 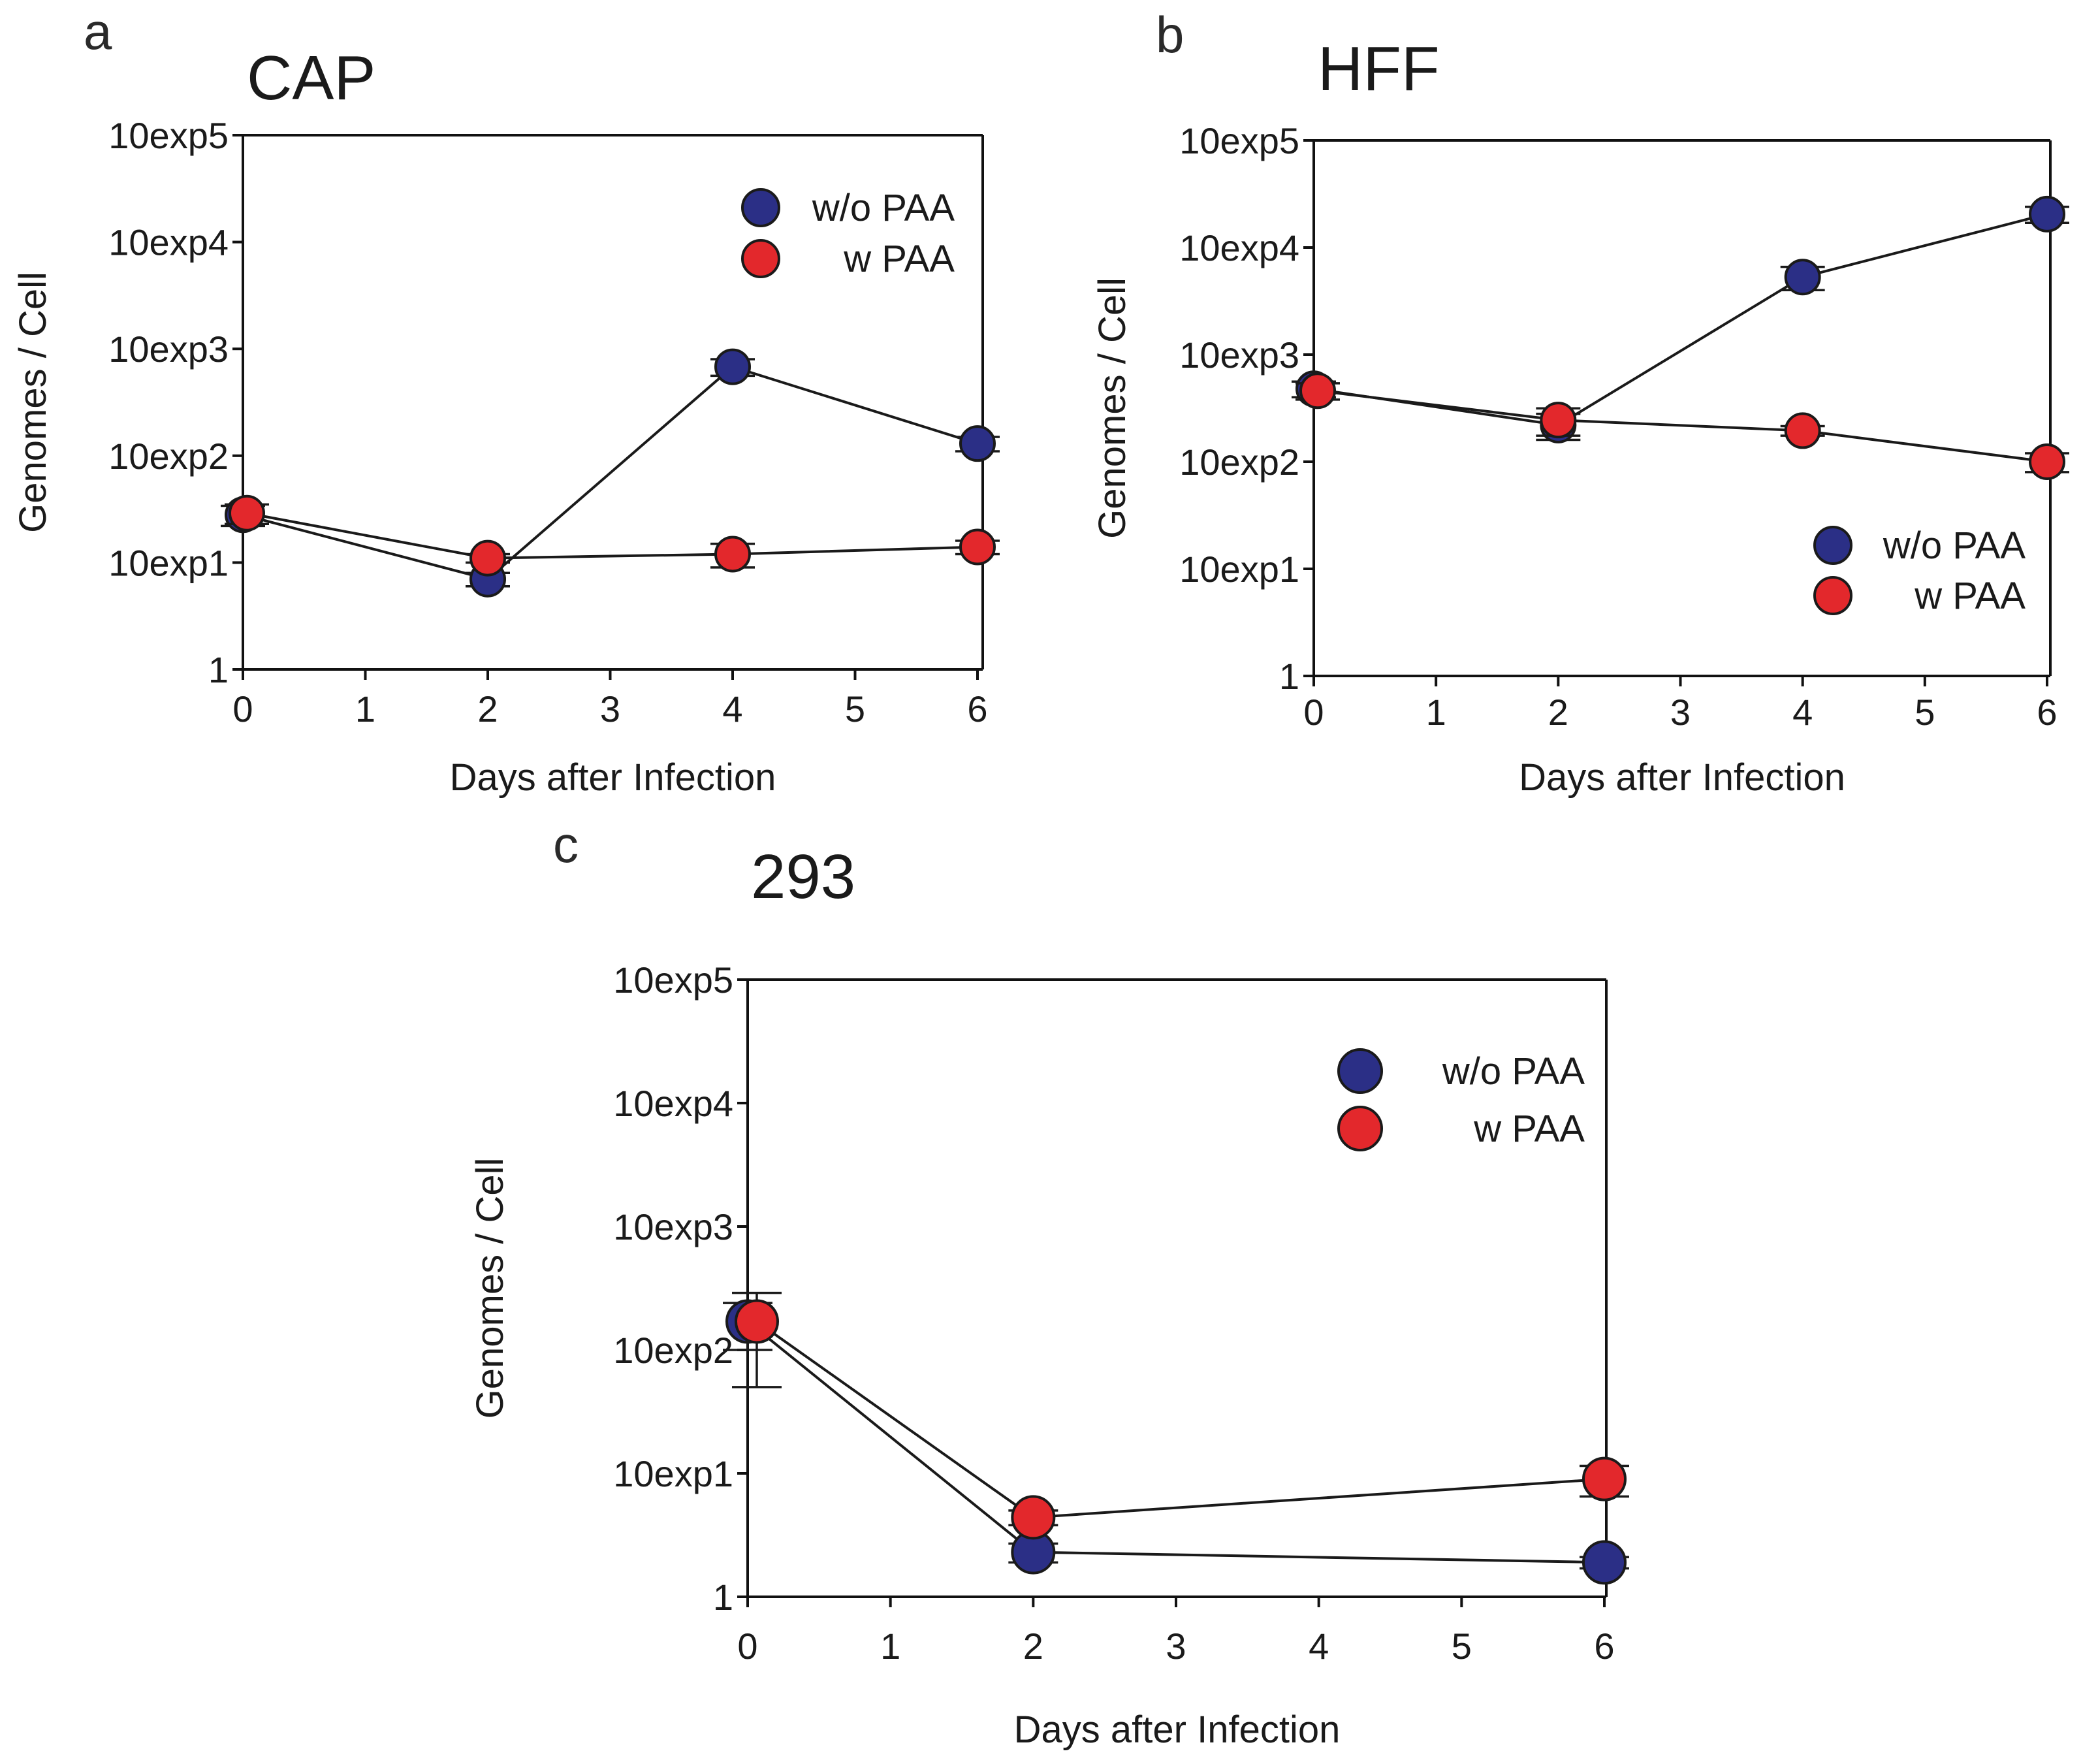 I want to click on panel-letter: a, so click(x=98, y=32).